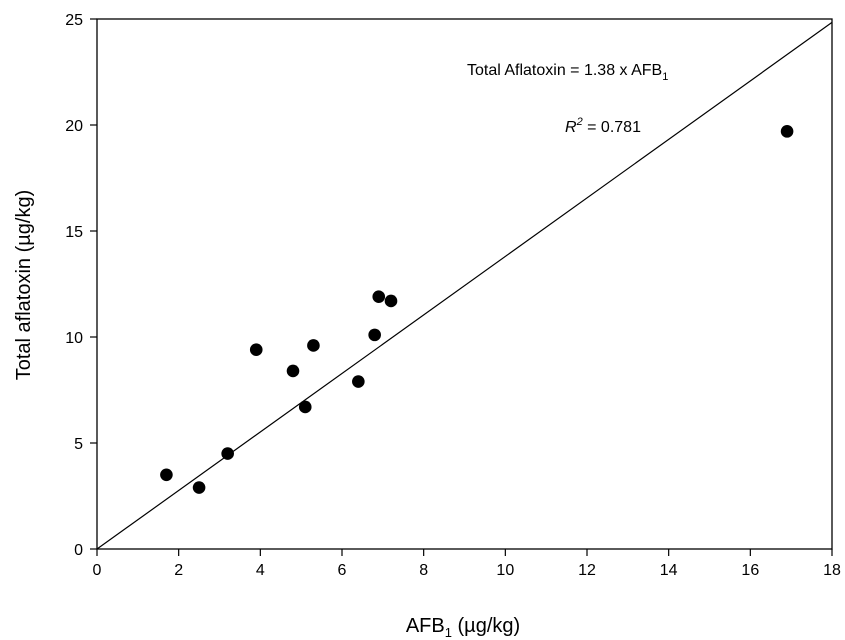 The width and height of the screenshot is (845, 640). I want to click on x-tick-label: 4, so click(260, 570).